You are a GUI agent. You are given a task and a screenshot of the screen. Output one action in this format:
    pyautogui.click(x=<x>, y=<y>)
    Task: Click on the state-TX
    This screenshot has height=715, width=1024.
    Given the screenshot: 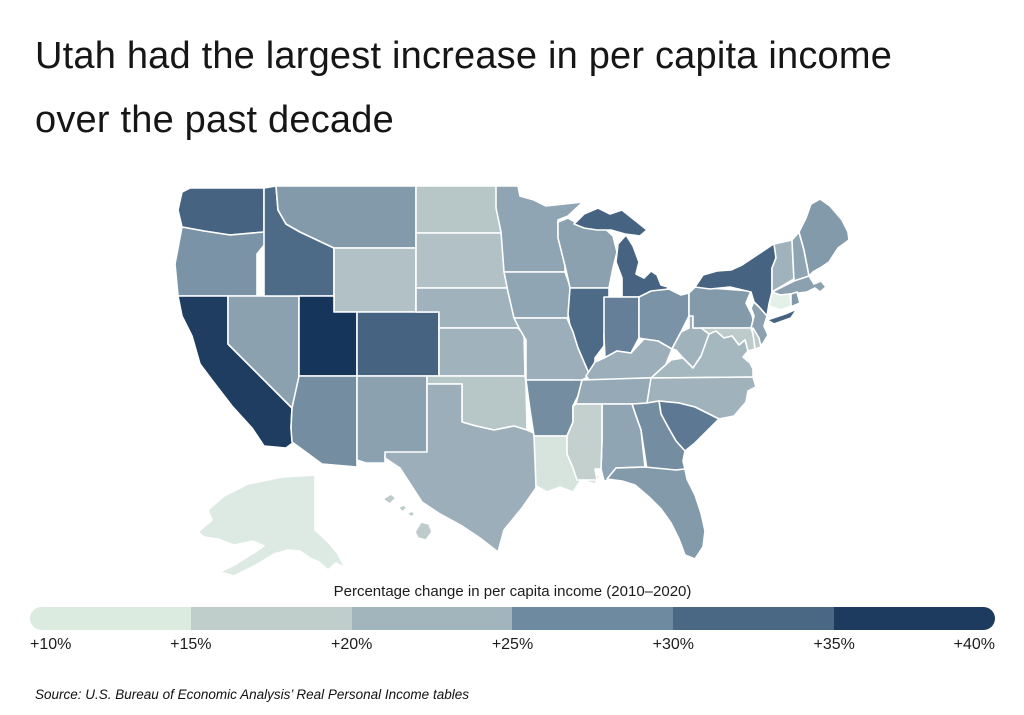 What is the action you would take?
    pyautogui.click(x=460, y=468)
    